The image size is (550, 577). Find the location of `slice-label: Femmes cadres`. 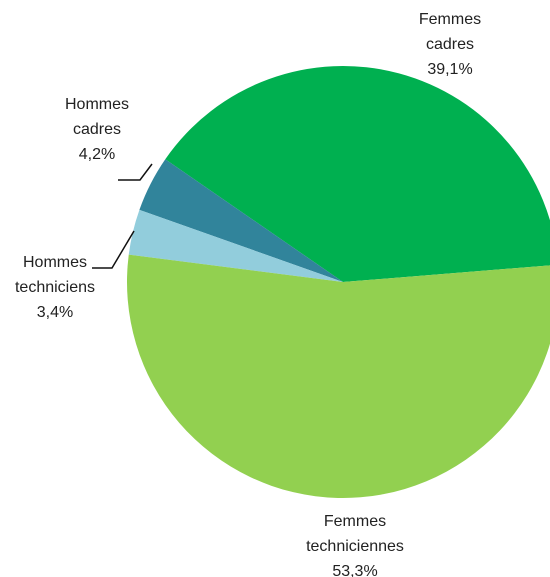

slice-label: Femmes cadres is located at coordinates (450, 32).